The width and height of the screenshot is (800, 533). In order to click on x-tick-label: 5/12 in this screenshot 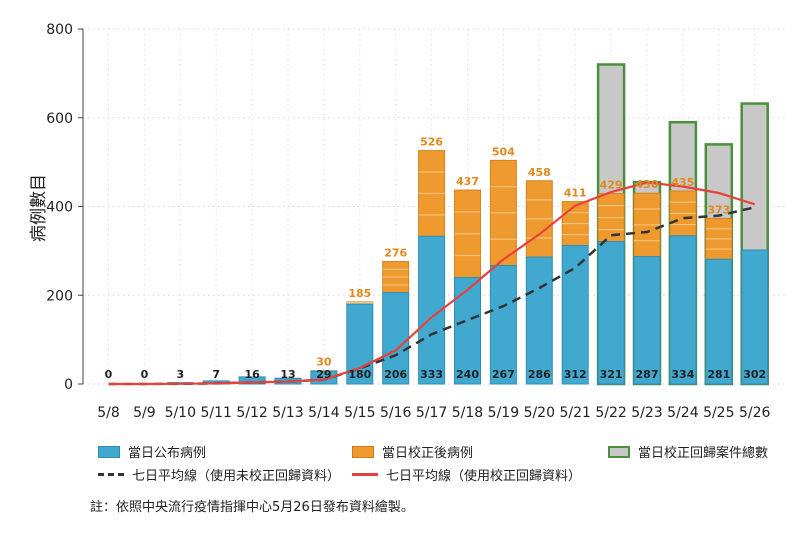, I will do `click(251, 413)`.